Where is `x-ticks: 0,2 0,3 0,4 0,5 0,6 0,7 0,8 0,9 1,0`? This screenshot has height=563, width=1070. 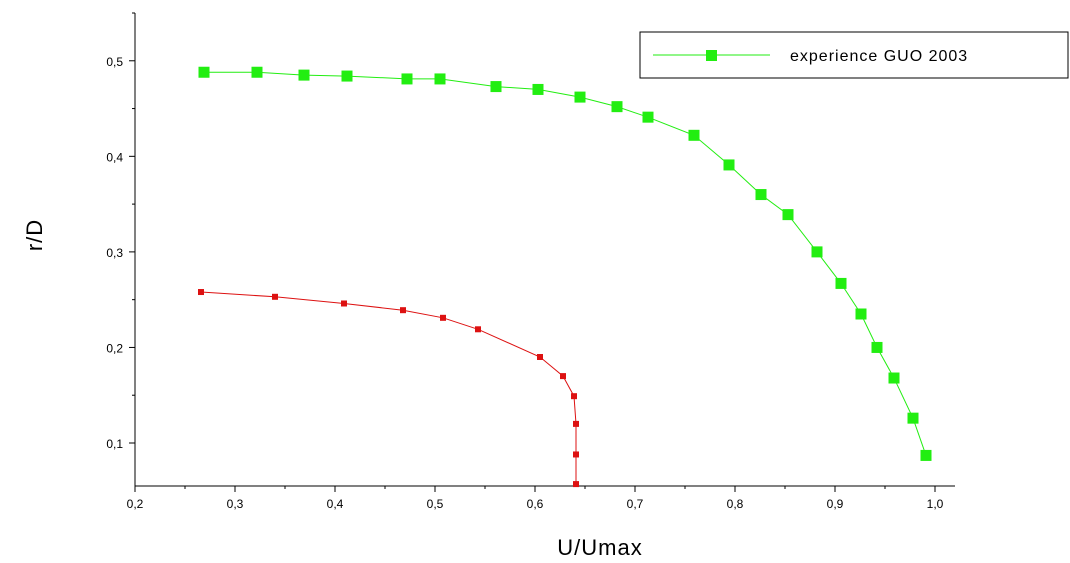 x-ticks: 0,2 0,3 0,4 0,5 0,6 0,7 0,8 0,9 1,0 is located at coordinates (535, 498).